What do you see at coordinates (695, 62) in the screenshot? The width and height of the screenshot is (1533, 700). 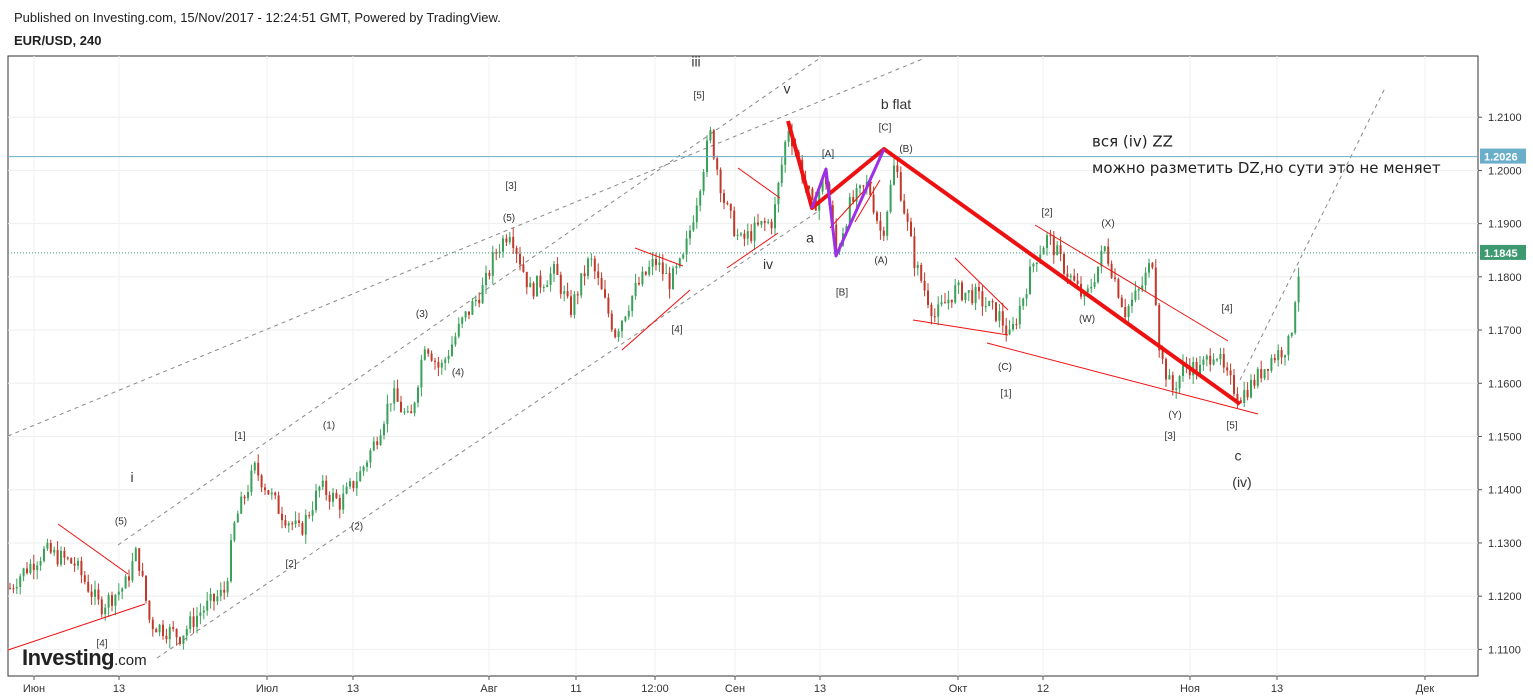 I see `wave-label: iii` at bounding box center [695, 62].